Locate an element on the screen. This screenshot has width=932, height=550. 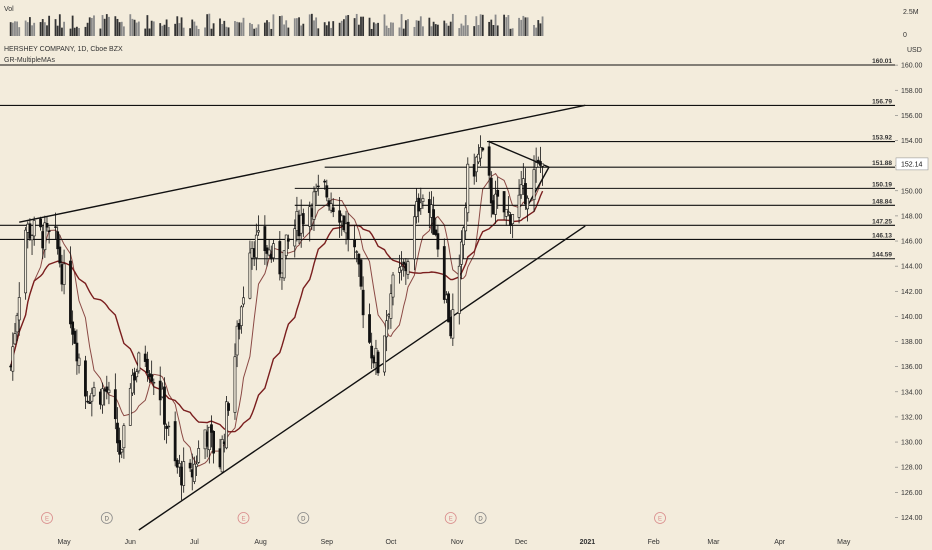
price-tick-label: 144.00 is located at coordinates (912, 267).